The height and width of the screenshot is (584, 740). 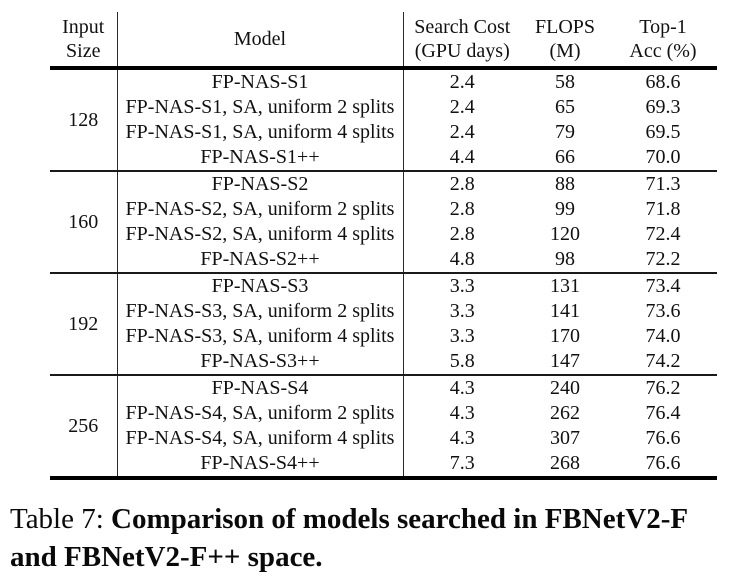 I want to click on table-row: FP-NAS-S3++ 5.8 147 74.2, so click(x=383, y=362).